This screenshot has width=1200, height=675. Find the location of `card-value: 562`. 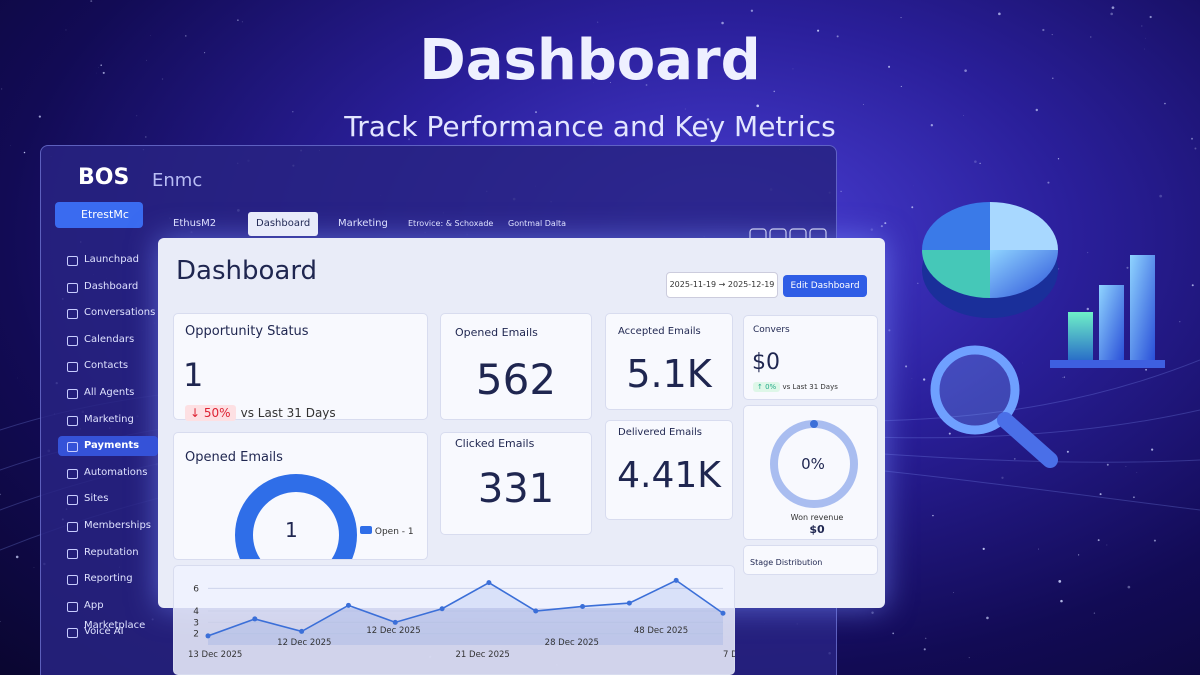

card-value: 562 is located at coordinates (516, 379).